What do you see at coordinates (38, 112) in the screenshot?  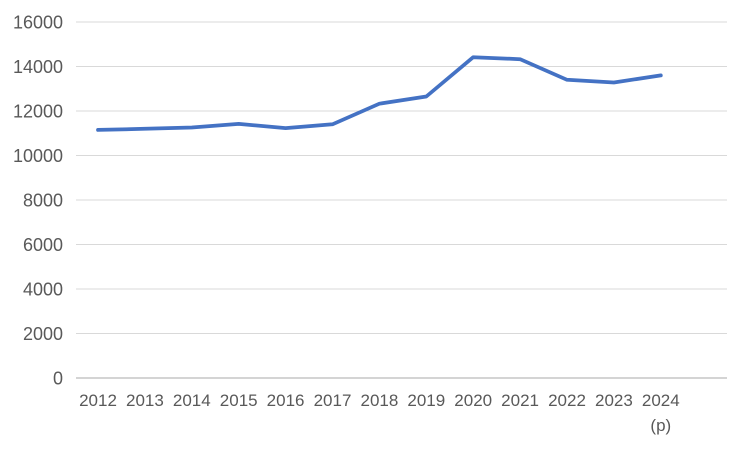 I see `y-axis-tick-label: 12000` at bounding box center [38, 112].